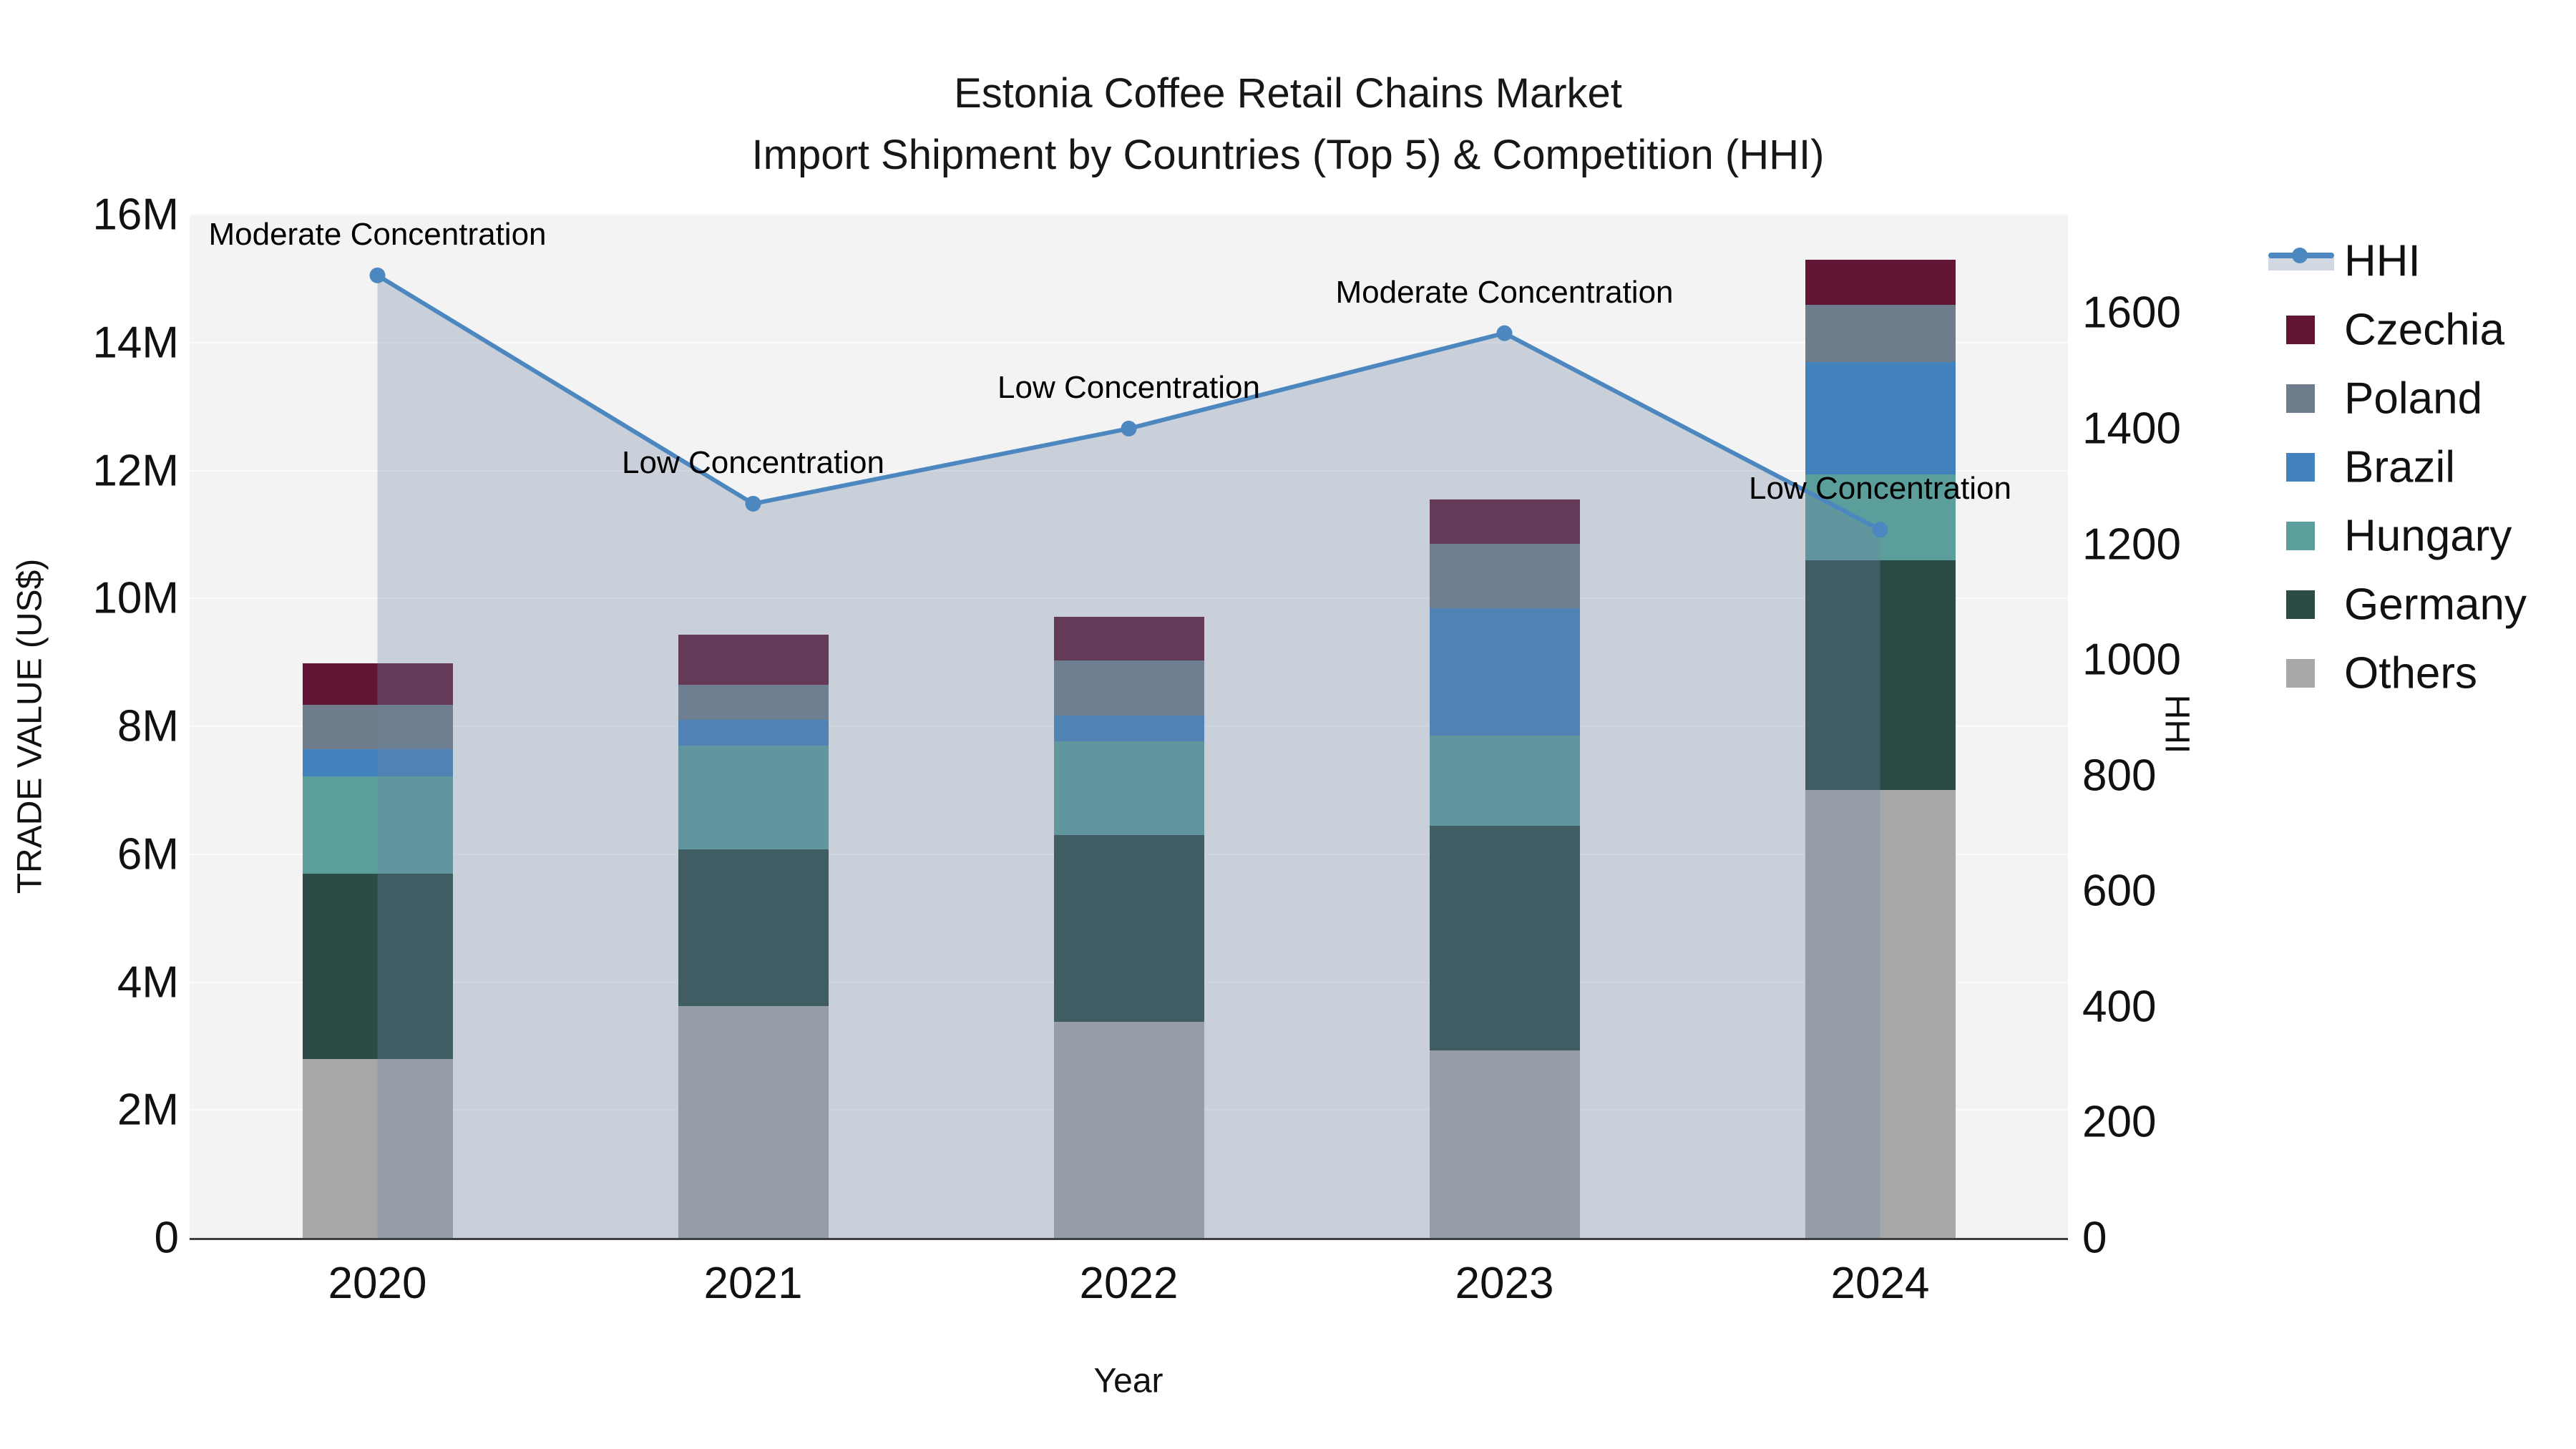 The height and width of the screenshot is (1449, 2576). Describe the element at coordinates (2131, 313) in the screenshot. I see `y2-tick-1600: 1600` at that location.